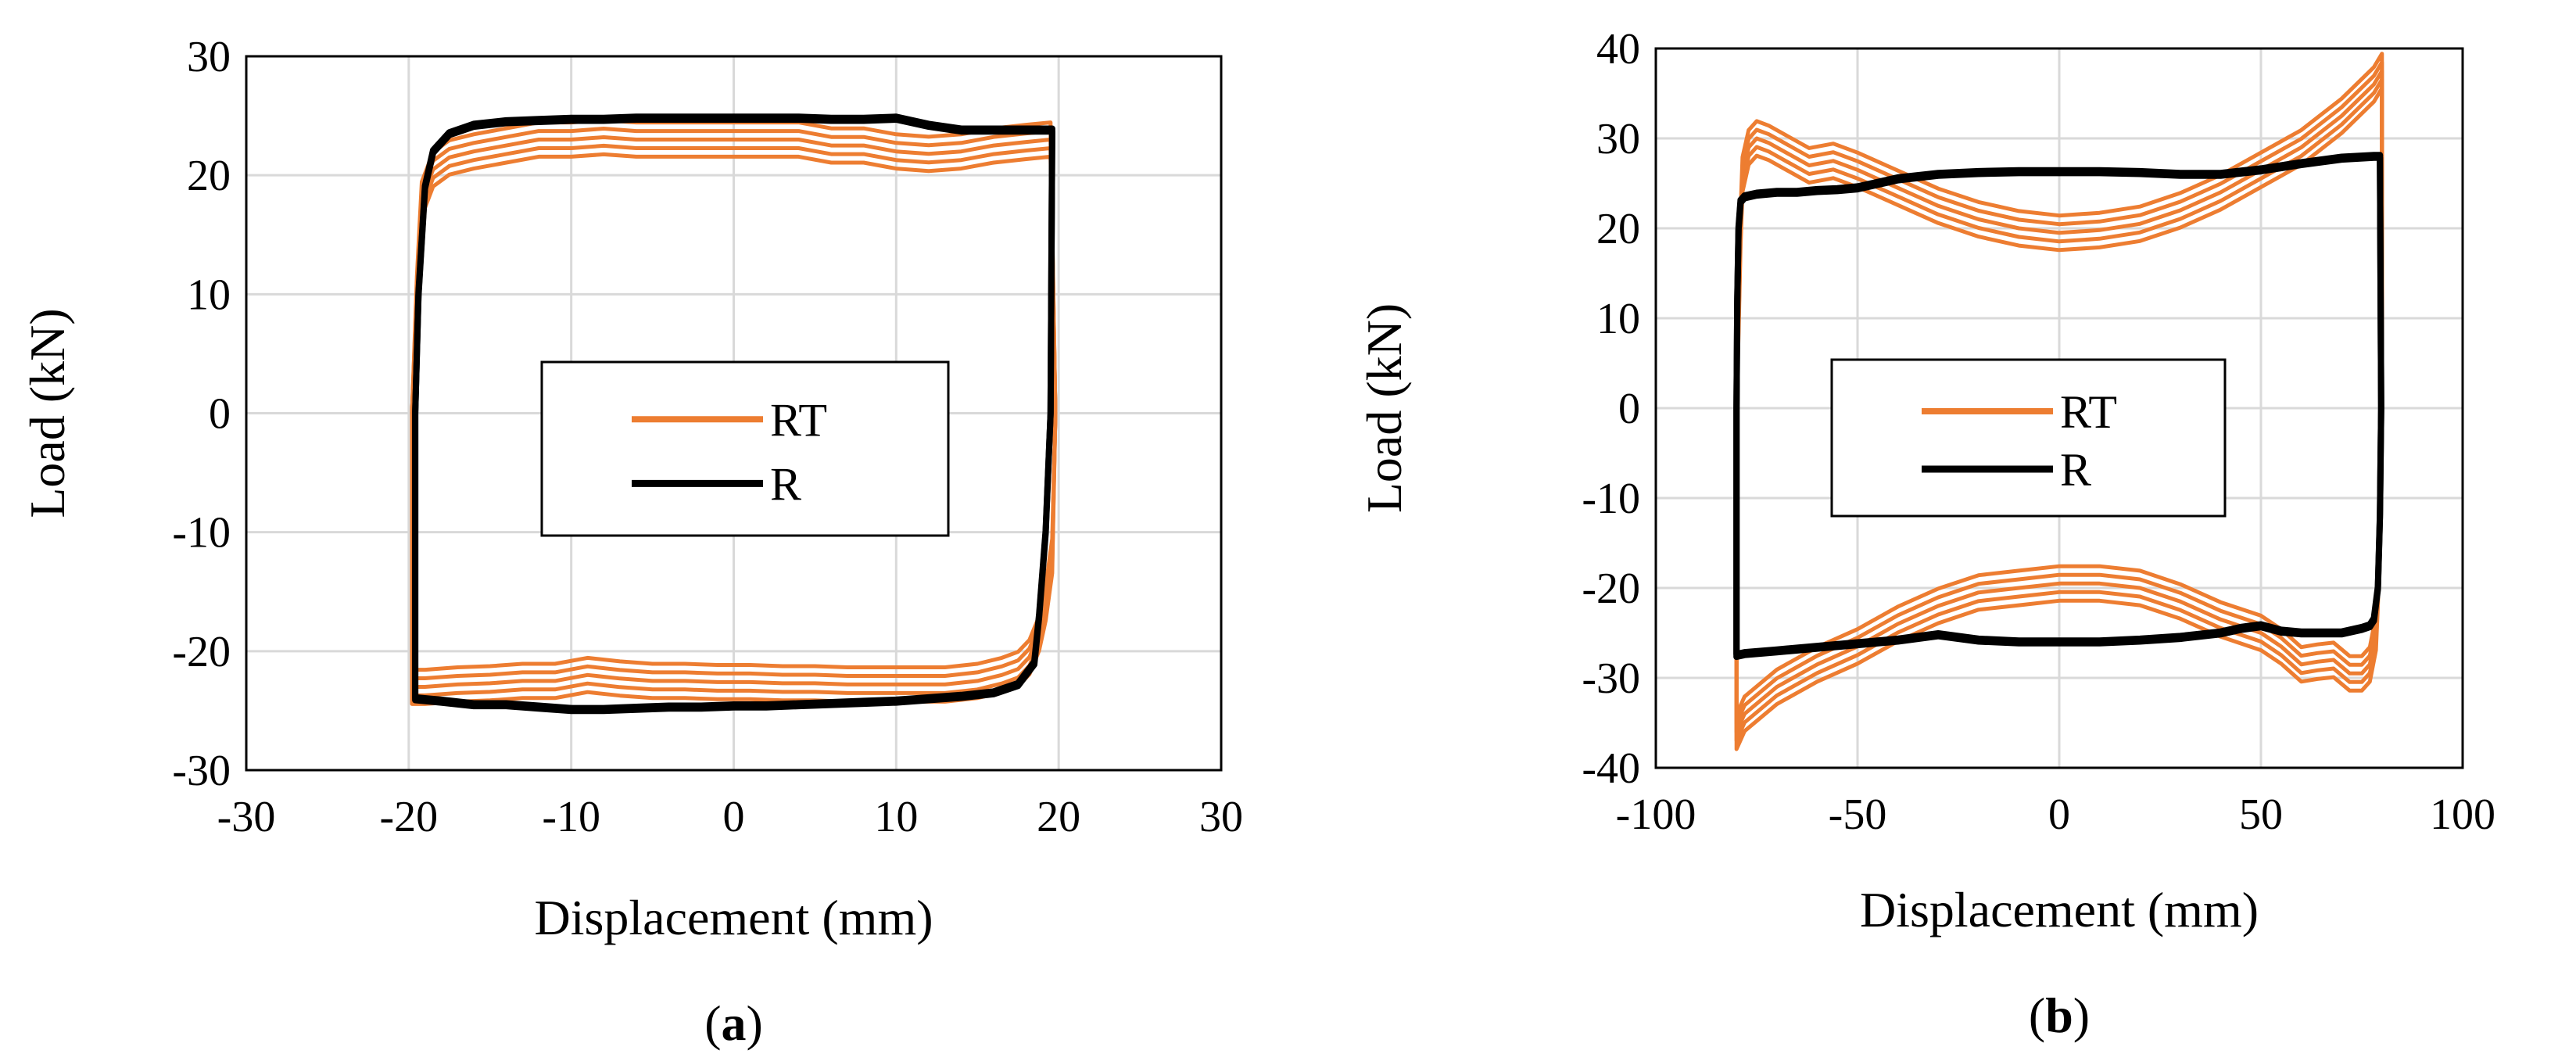  Describe the element at coordinates (1611, 768) in the screenshot. I see `y-tick-label-b: -40` at that location.